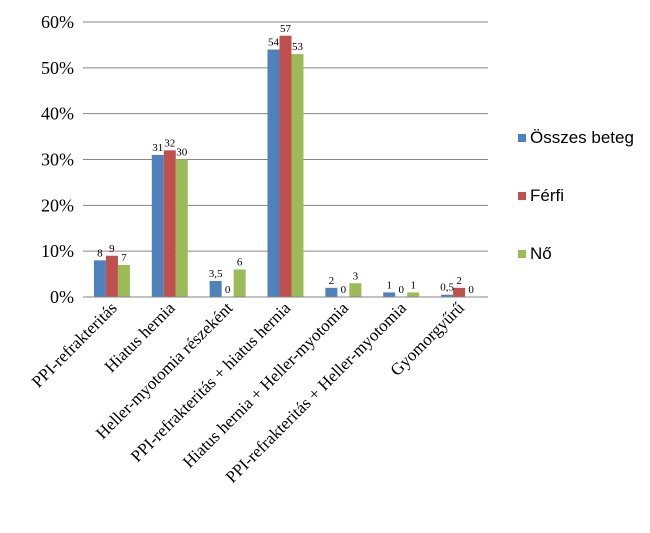  Describe the element at coordinates (286, 29) in the screenshot. I see `data-label: 57` at that location.